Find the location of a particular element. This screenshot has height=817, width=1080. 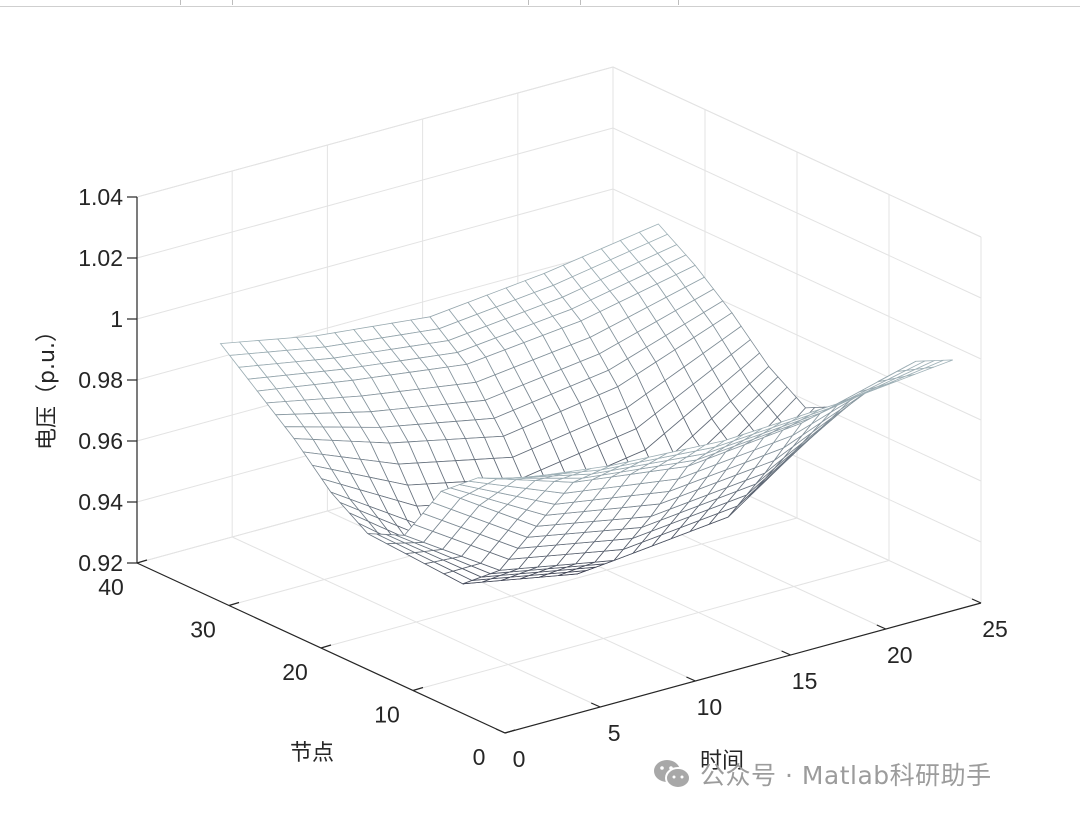

x-tick-label: 25 is located at coordinates (995, 629).